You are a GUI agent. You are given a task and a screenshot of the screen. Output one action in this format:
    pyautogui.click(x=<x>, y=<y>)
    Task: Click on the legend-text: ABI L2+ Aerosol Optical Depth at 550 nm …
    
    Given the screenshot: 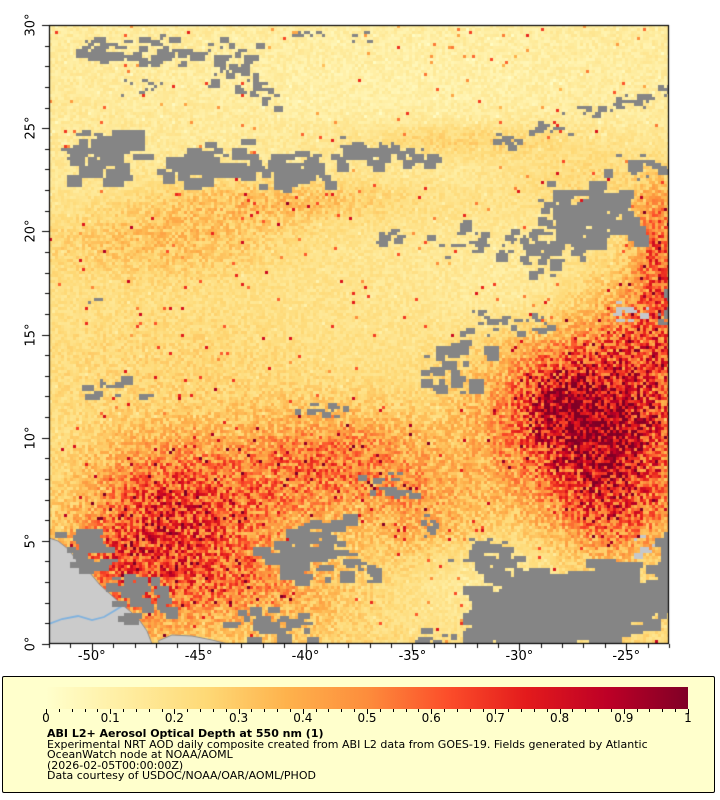 What is the action you would take?
    pyautogui.click(x=347, y=755)
    